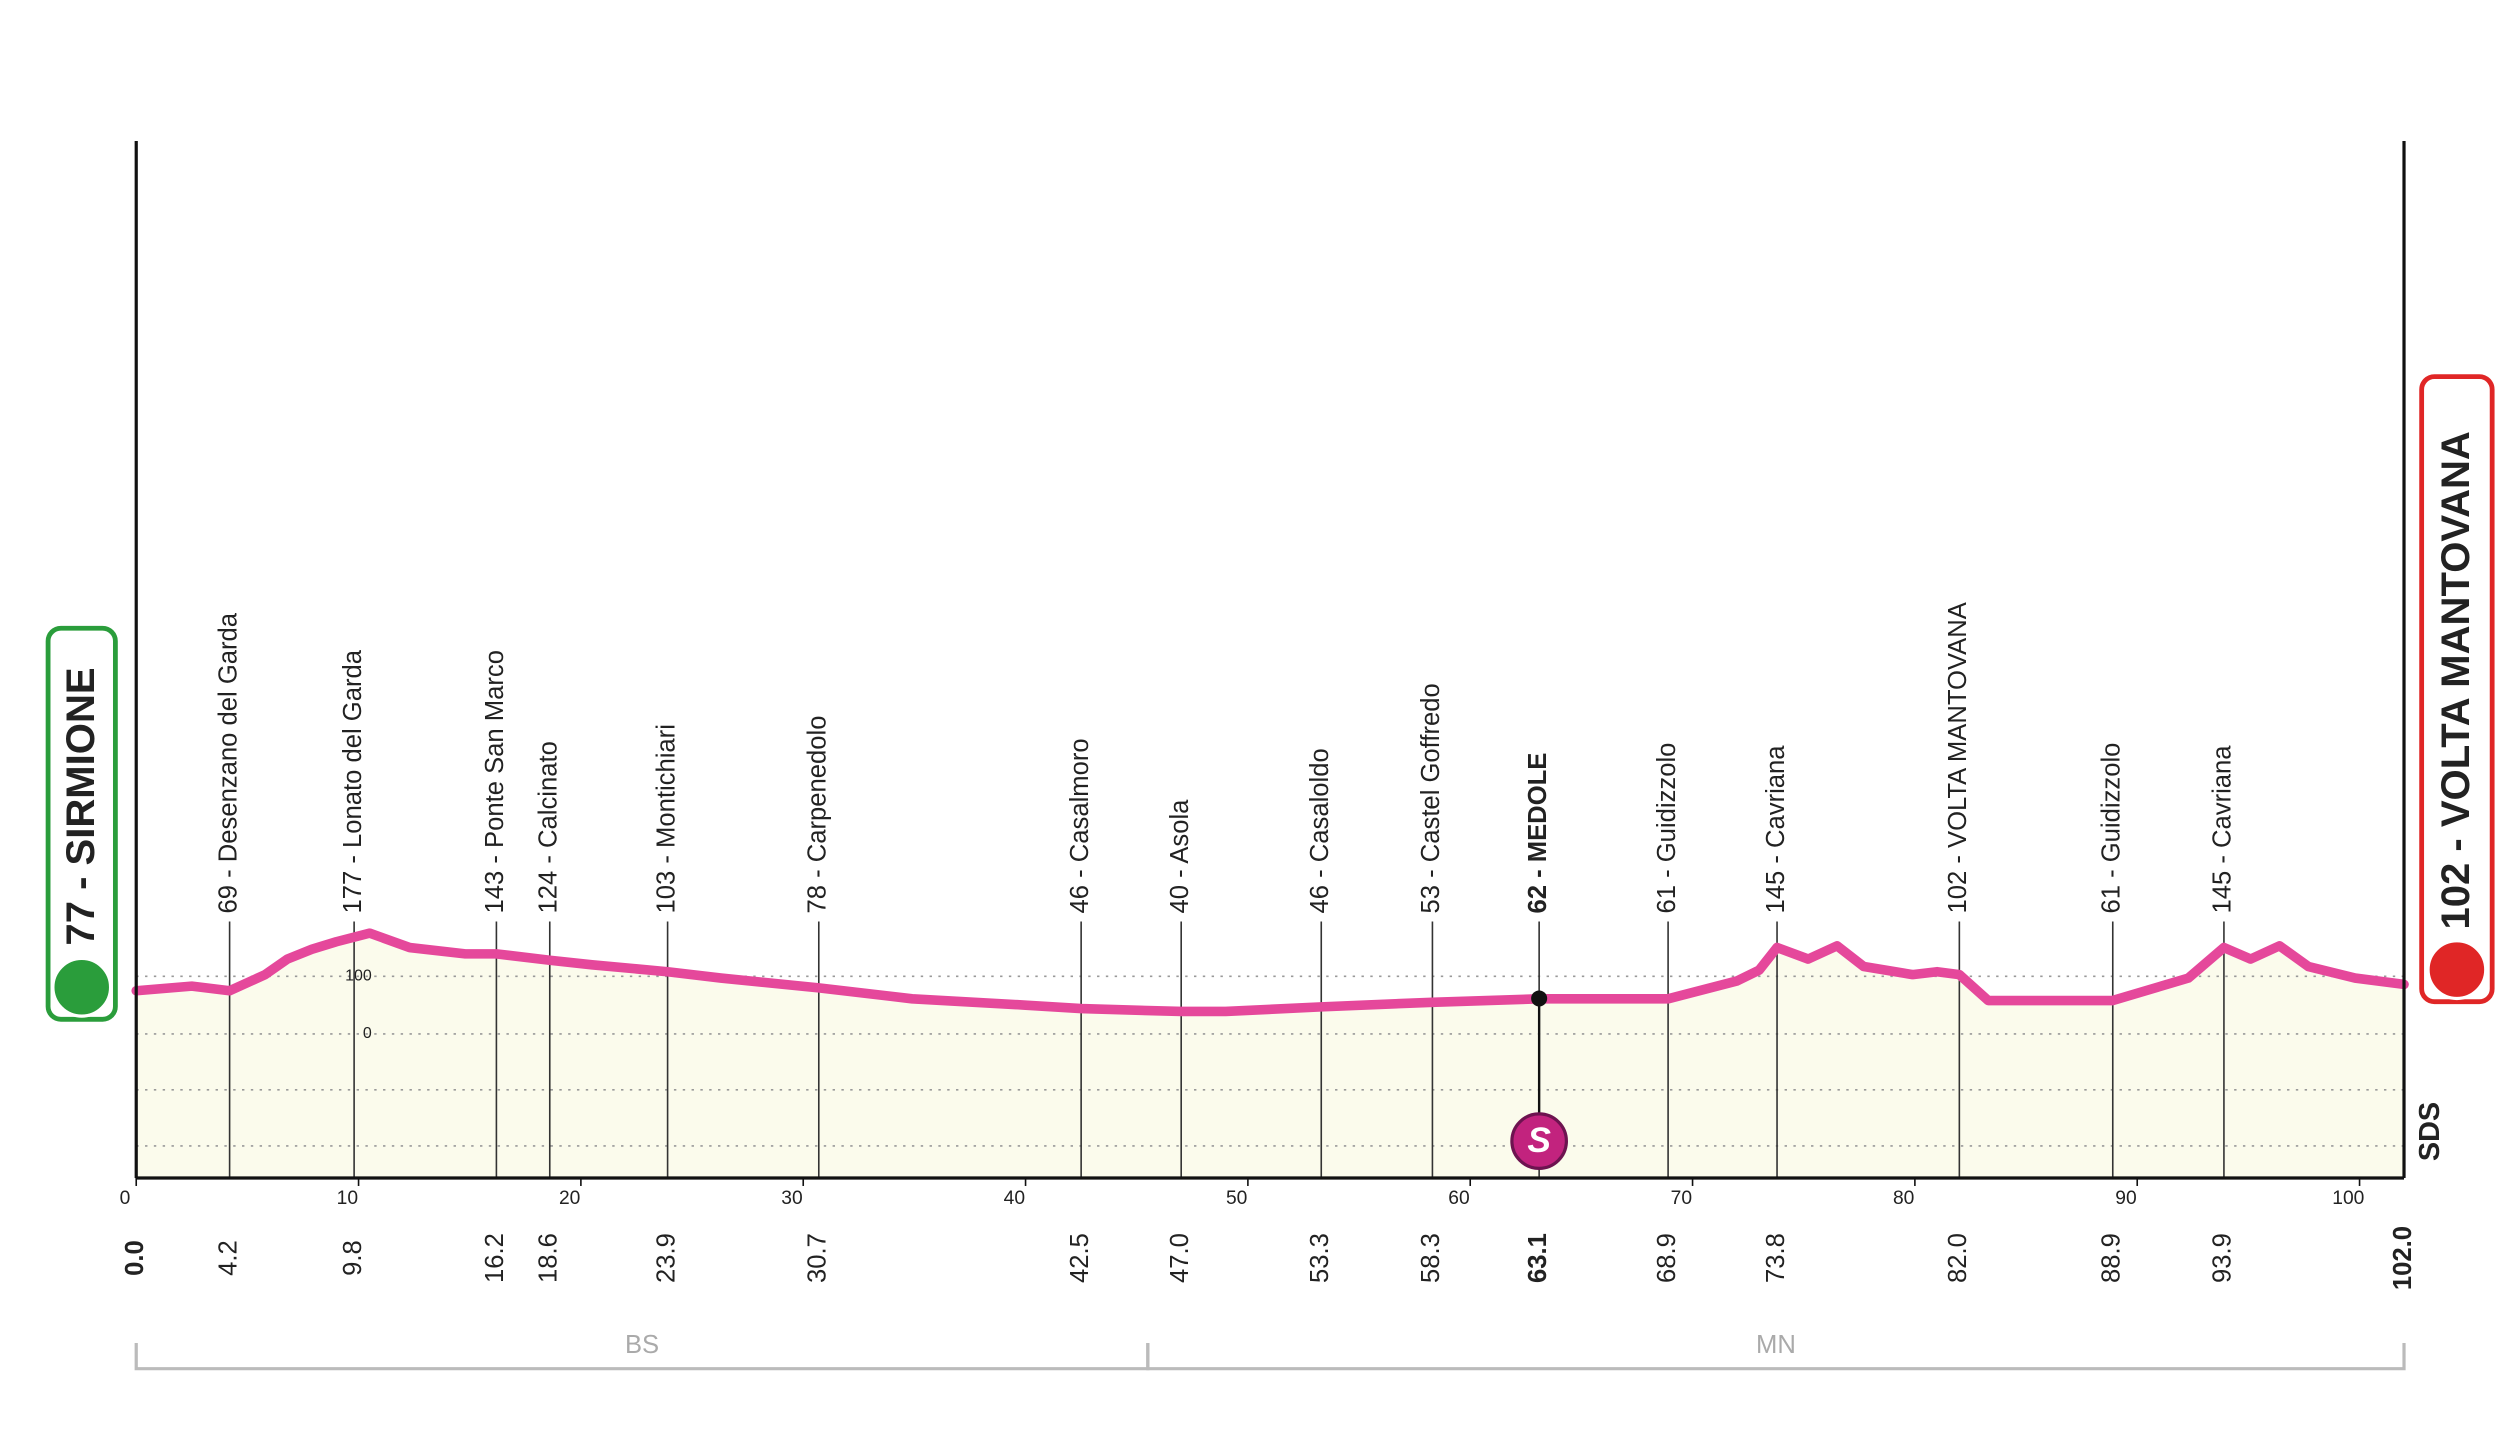 The width and height of the screenshot is (2513, 1436). I want to click on start-box, so click(81, 823).